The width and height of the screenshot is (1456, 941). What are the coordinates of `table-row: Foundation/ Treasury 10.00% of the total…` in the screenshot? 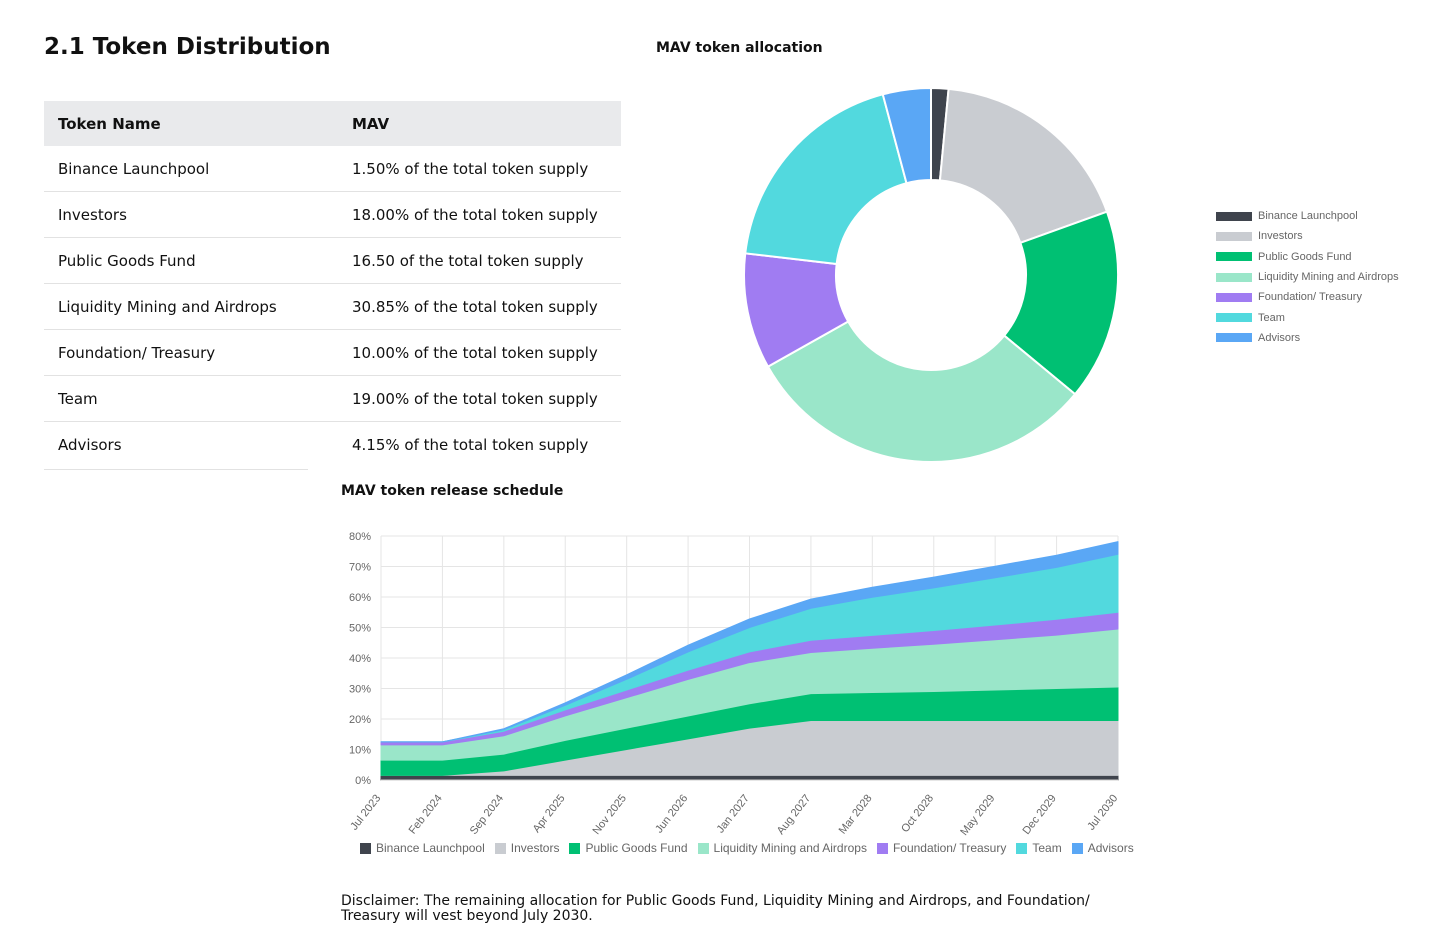 It's located at (332, 352).